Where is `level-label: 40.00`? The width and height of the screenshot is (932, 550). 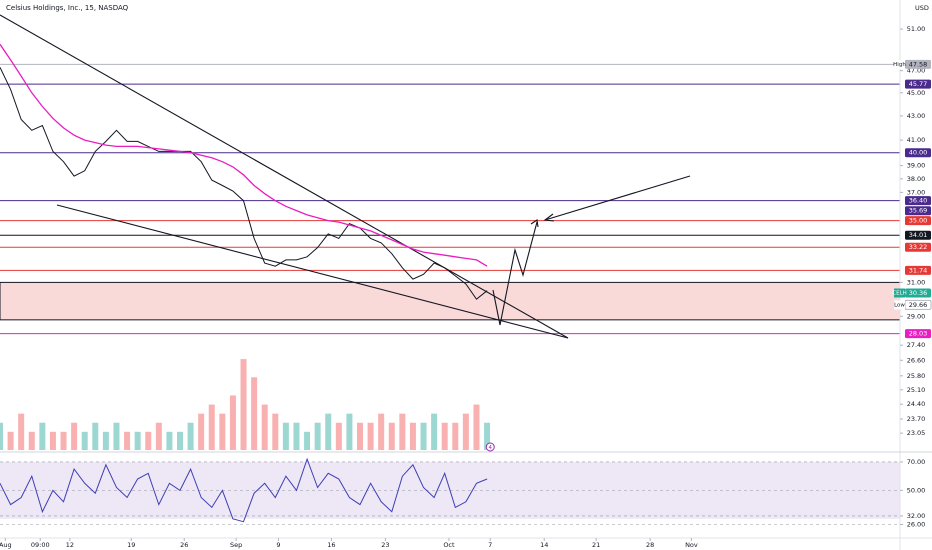
level-label: 40.00 is located at coordinates (918, 153).